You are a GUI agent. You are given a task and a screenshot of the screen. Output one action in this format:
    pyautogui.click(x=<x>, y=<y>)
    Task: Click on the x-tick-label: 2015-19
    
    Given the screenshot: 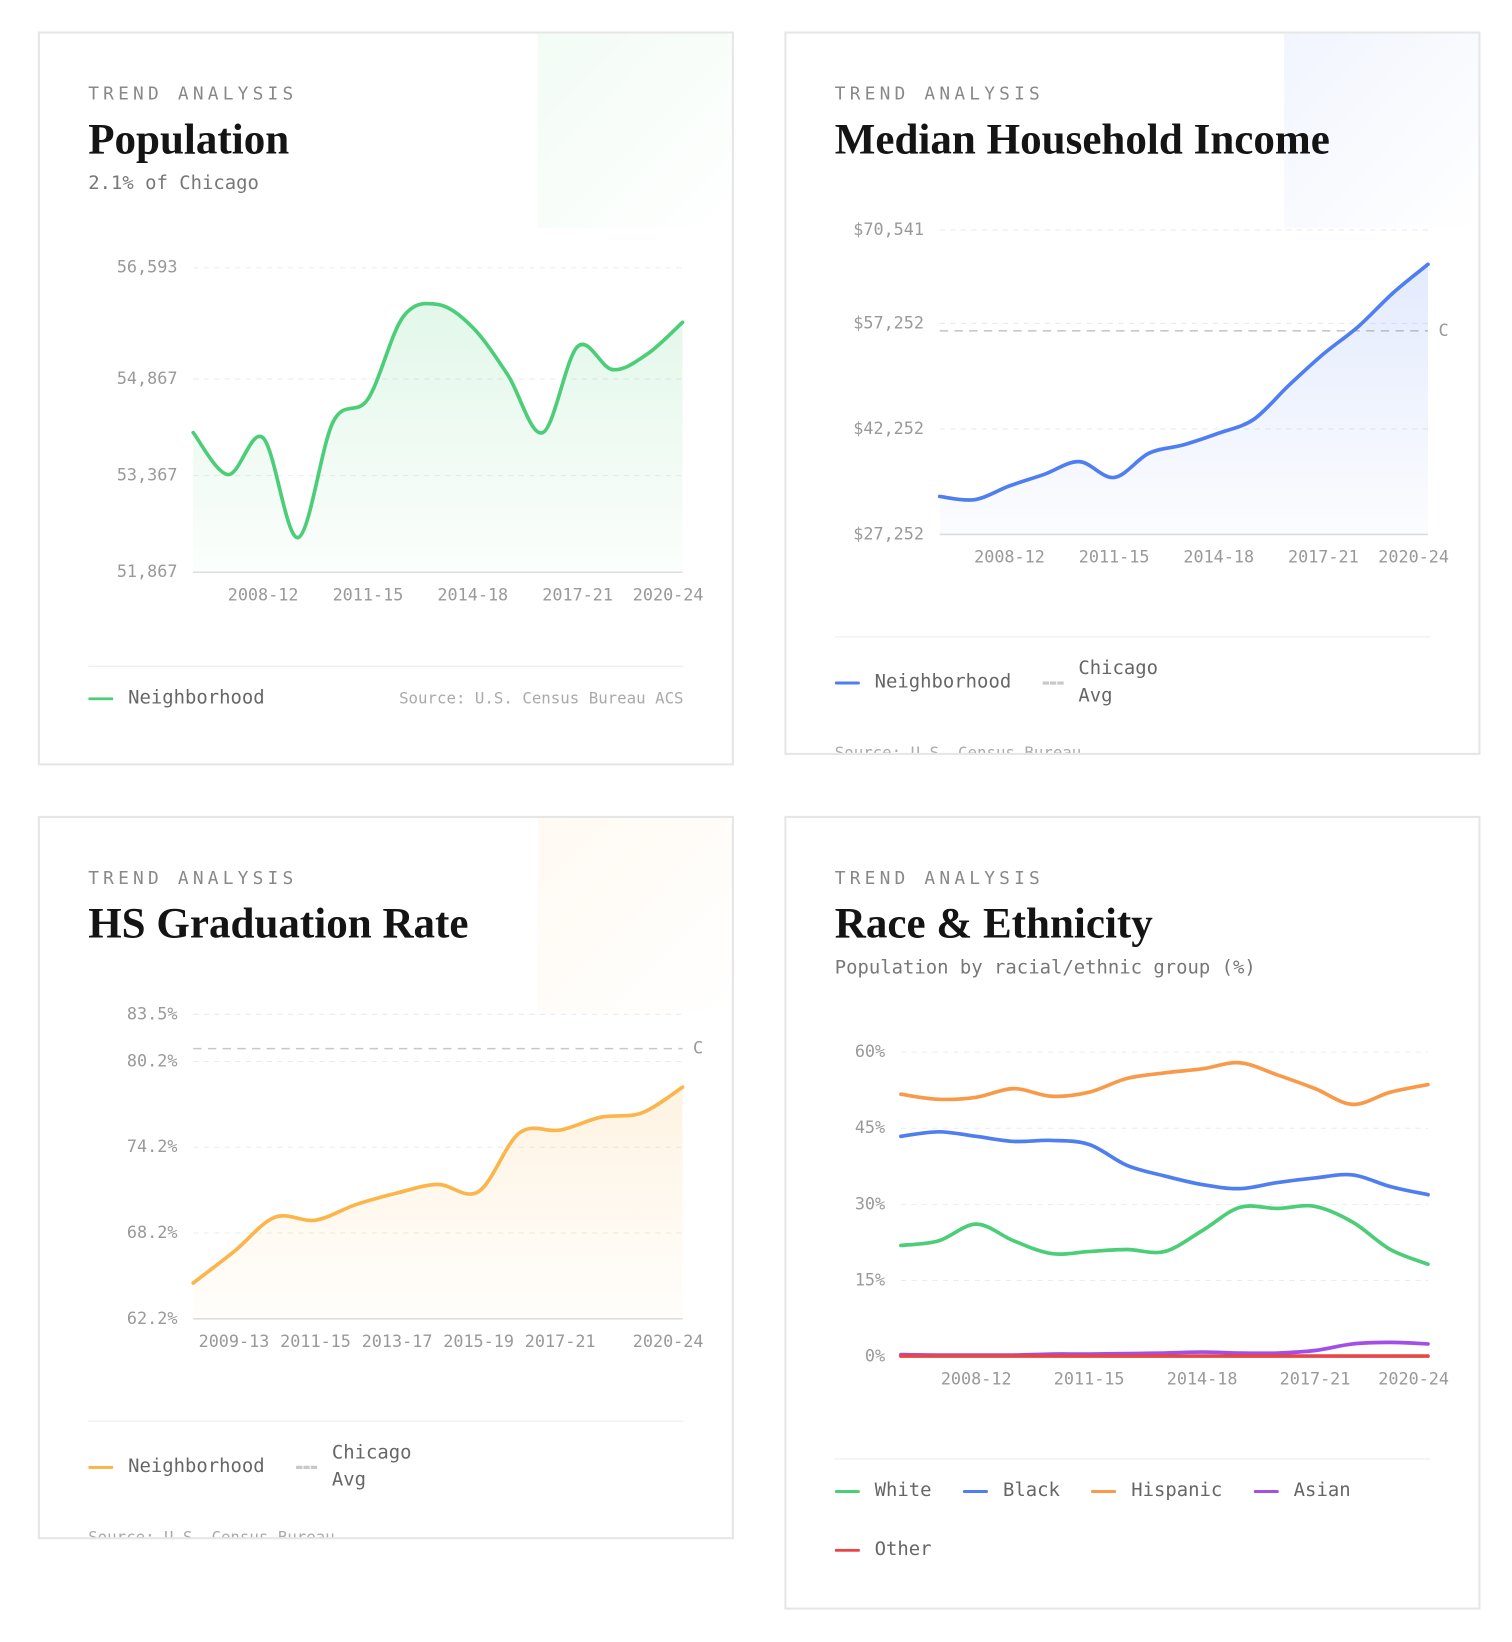 What is the action you would take?
    pyautogui.click(x=478, y=1341)
    